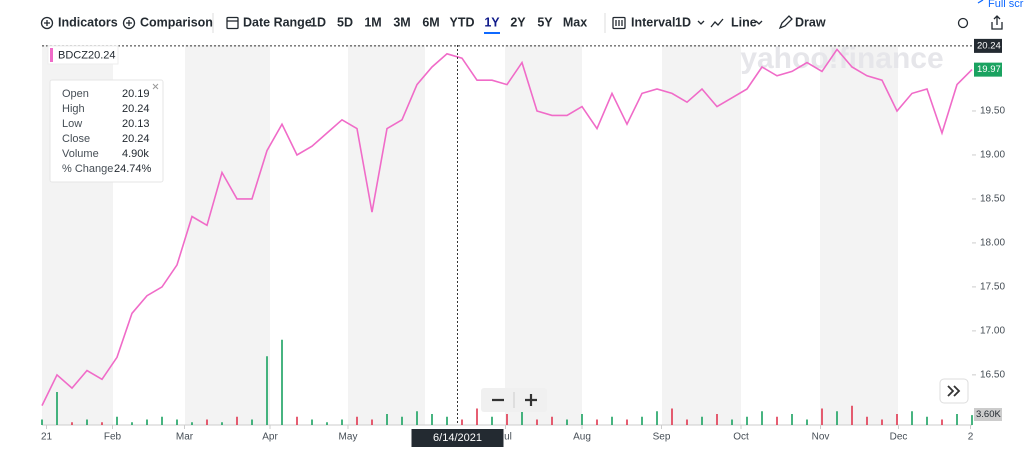 This screenshot has width=1024, height=453. Describe the element at coordinates (401, 22) in the screenshot. I see `range-button: 3M` at that location.